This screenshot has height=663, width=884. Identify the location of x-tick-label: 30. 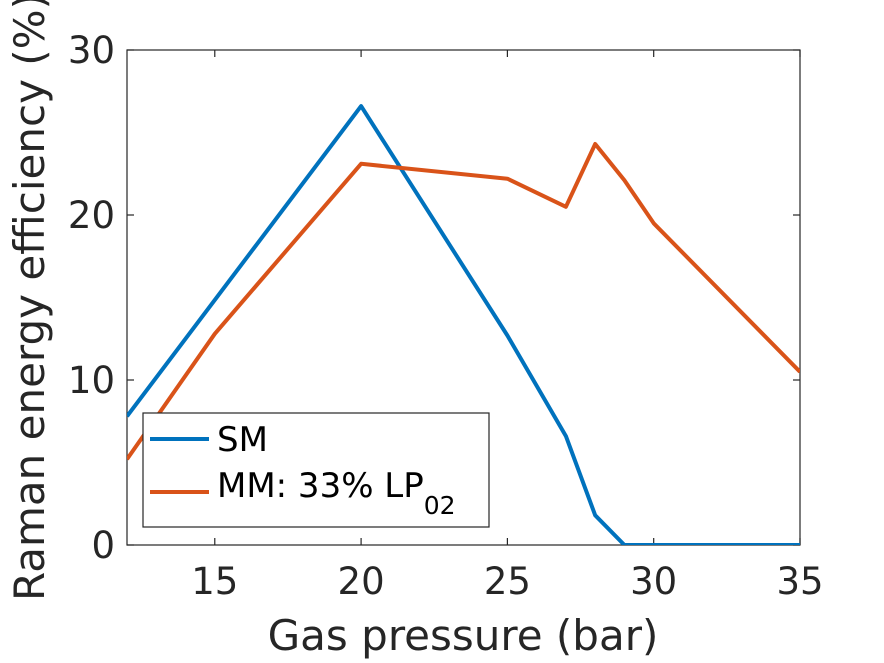
(653, 581).